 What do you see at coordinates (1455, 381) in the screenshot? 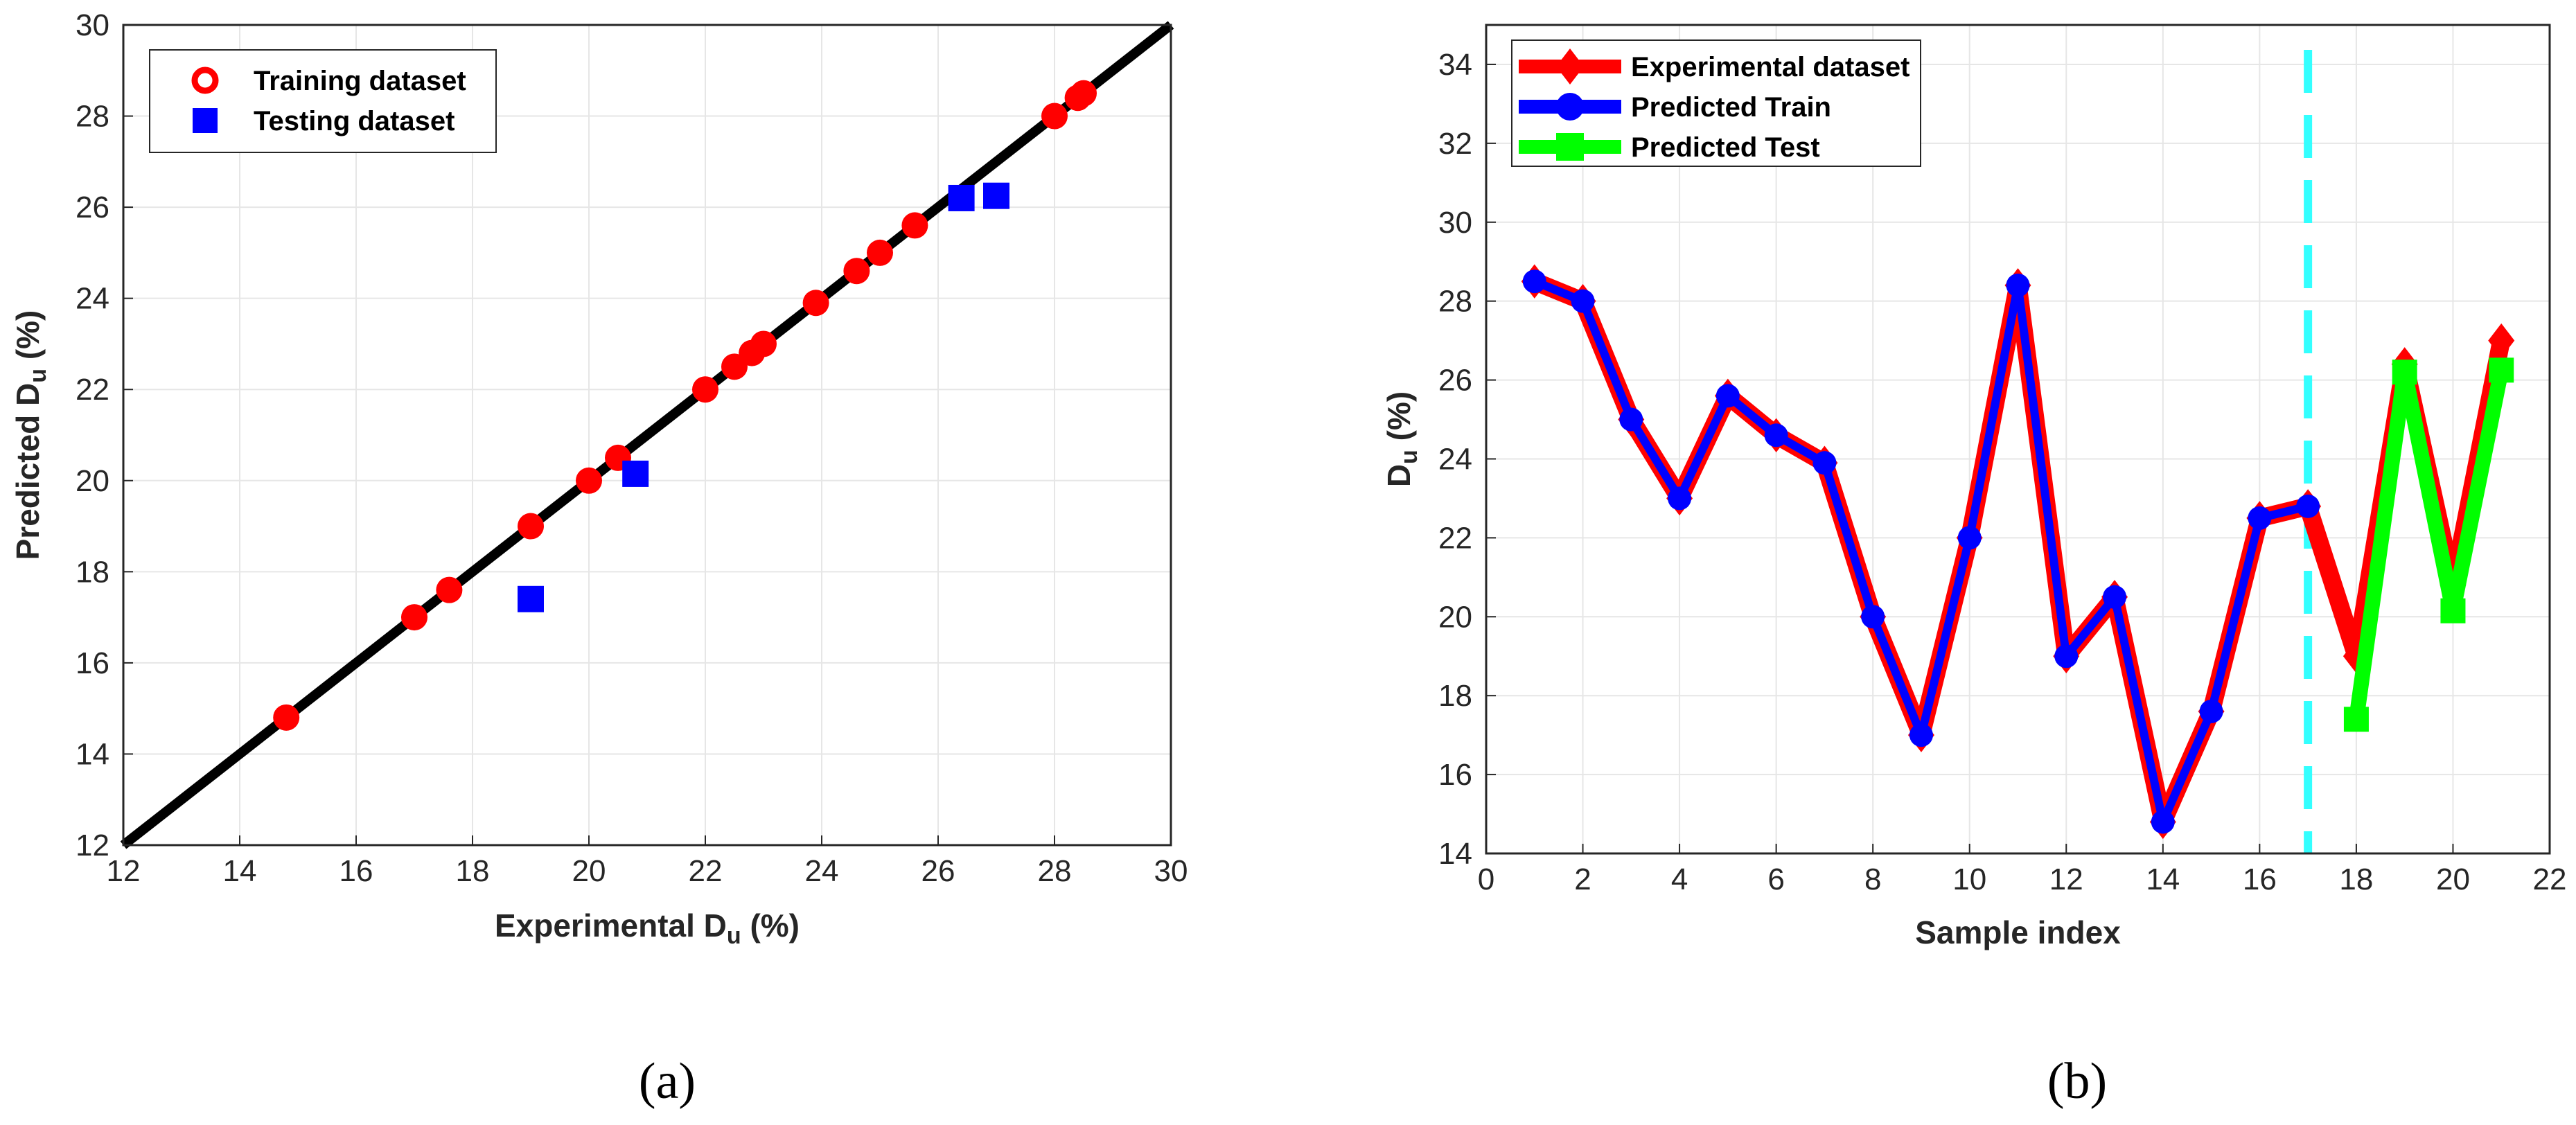
I see `chart-b-y-tick-label: 26` at bounding box center [1455, 381].